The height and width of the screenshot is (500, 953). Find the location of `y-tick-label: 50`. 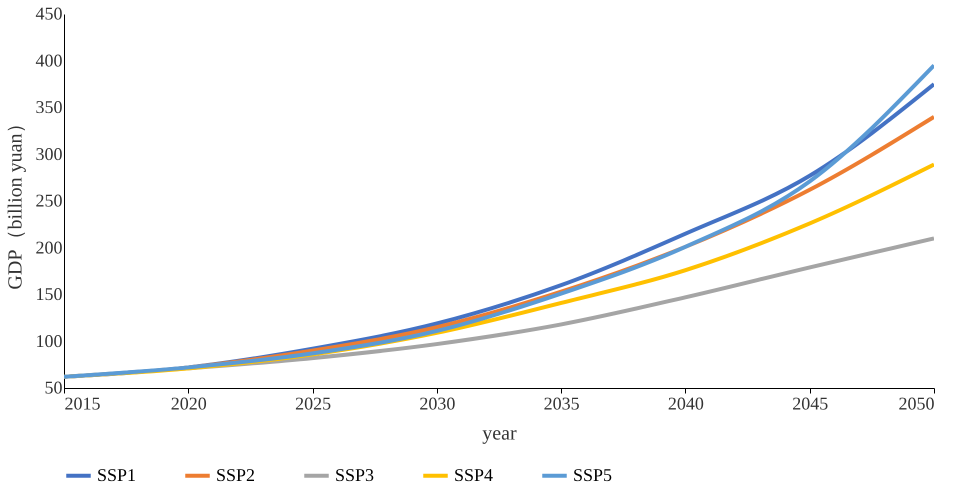

y-tick-label: 50 is located at coordinates (53, 388).